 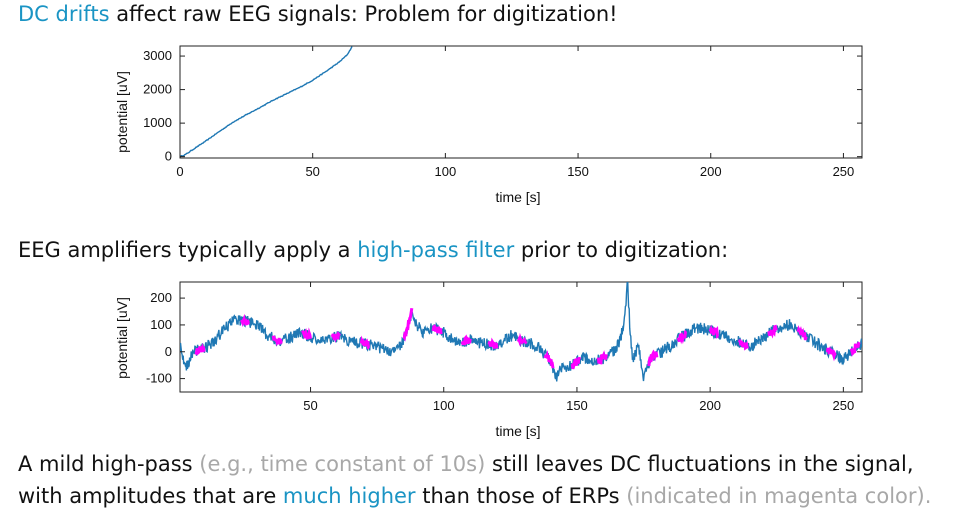 What do you see at coordinates (157, 122) in the screenshot?
I see `y-tick-label: 1000` at bounding box center [157, 122].